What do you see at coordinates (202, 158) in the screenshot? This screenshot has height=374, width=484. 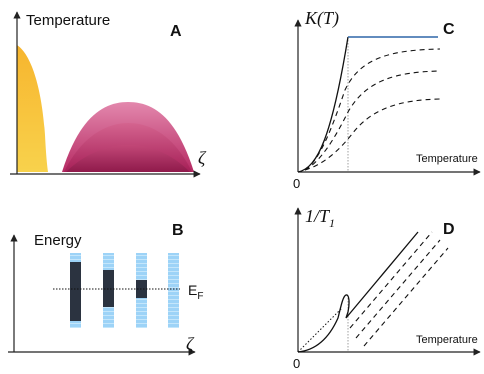 I see `panel-a-x-label: ζ` at bounding box center [202, 158].